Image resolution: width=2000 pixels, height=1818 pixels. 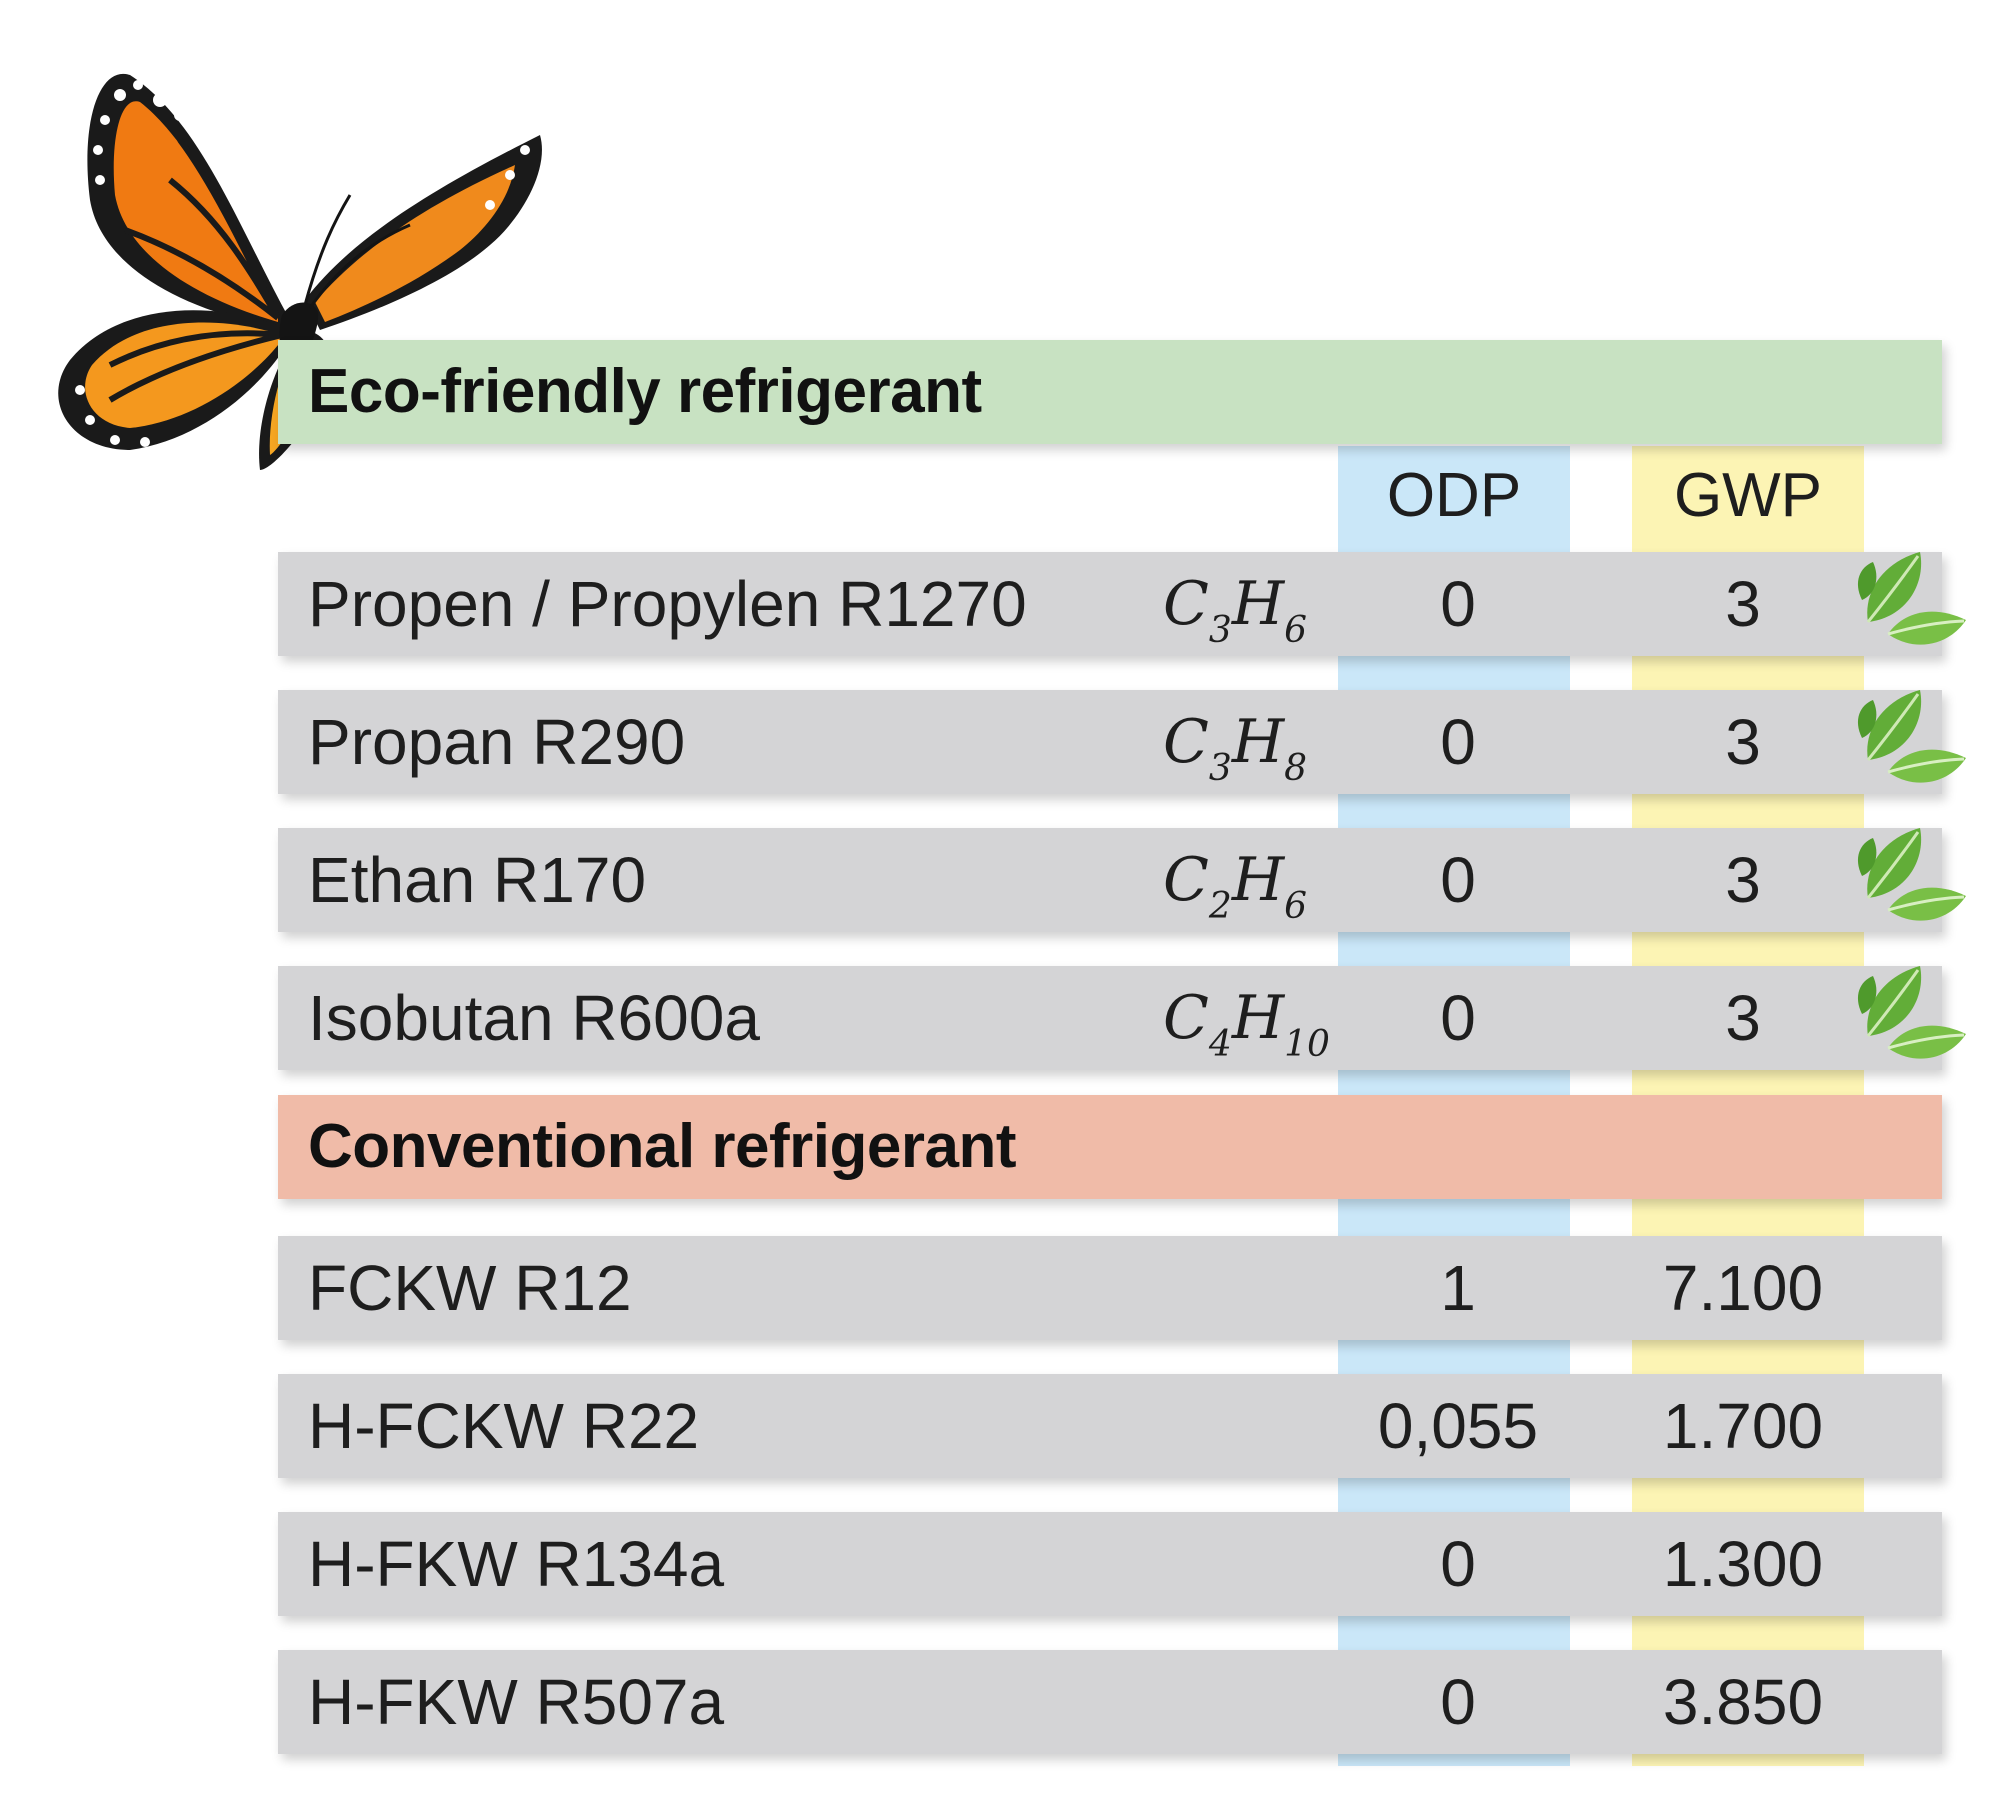 I want to click on eco-section-header: Eco-friendly refrigerant, so click(x=1110, y=392).